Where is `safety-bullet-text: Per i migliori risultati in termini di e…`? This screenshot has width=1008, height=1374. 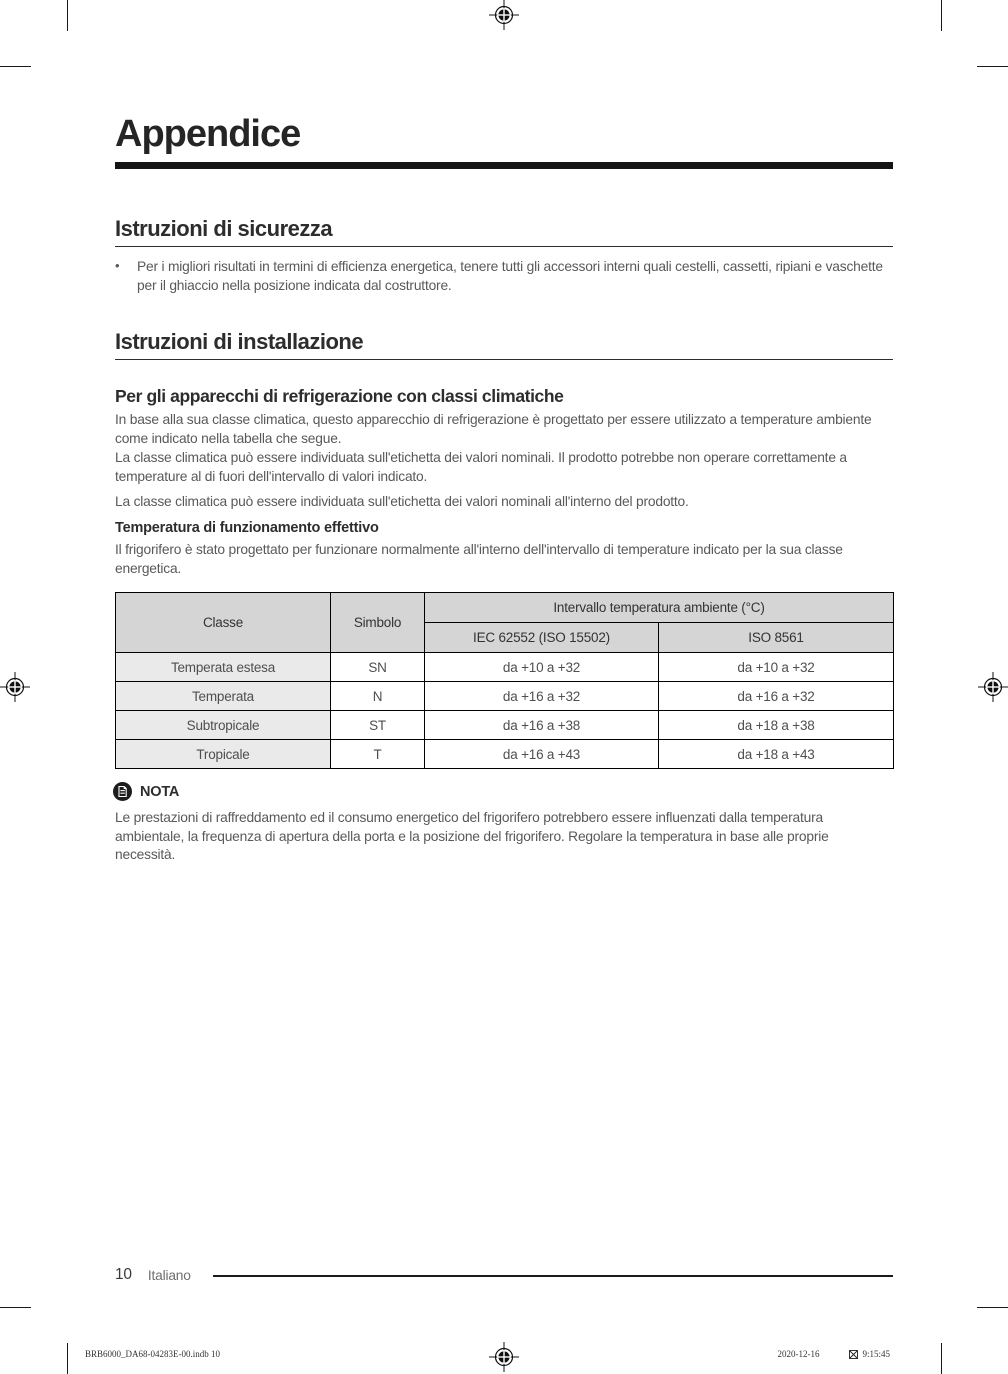 safety-bullet-text: Per i migliori risultati in termini di e… is located at coordinates (510, 276).